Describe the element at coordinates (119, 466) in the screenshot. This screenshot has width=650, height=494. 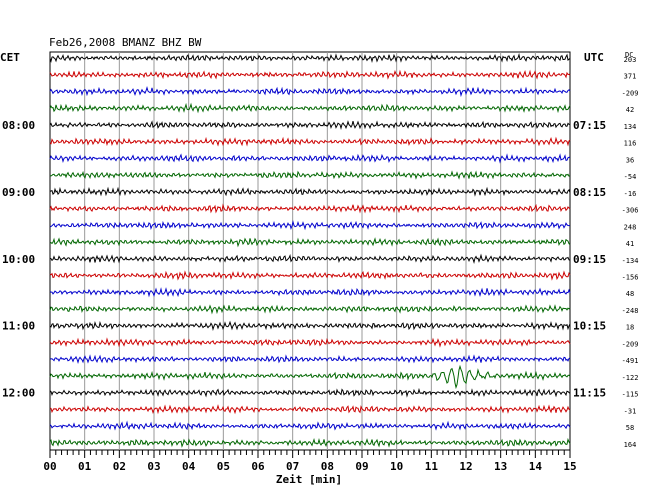
I see `x-tick-label: 02` at that location.